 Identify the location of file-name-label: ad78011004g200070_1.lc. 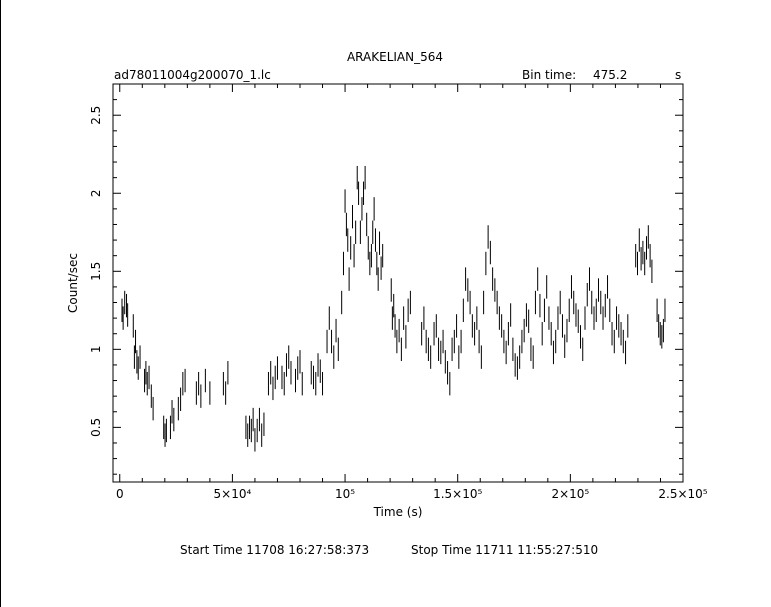
(192, 75).